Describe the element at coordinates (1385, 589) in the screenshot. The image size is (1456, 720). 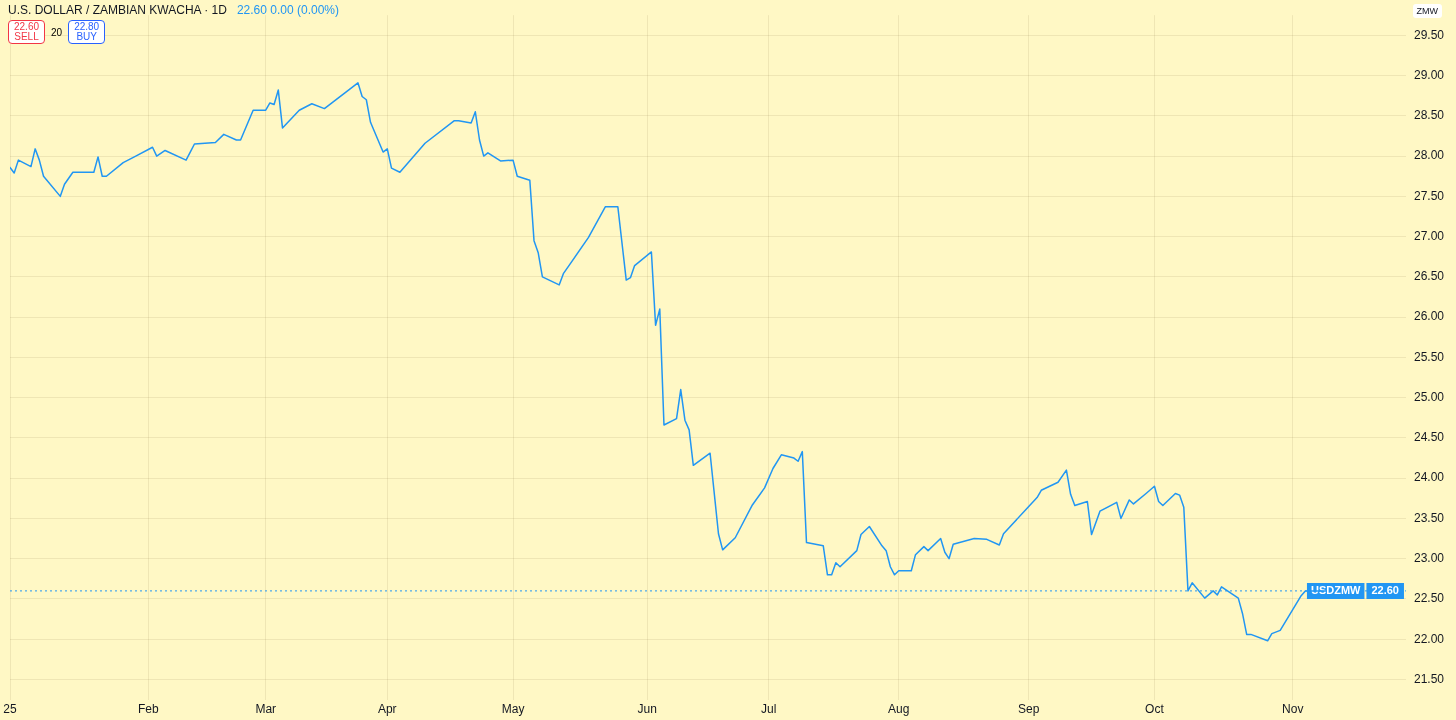
I see `annotation: 22.60` at that location.